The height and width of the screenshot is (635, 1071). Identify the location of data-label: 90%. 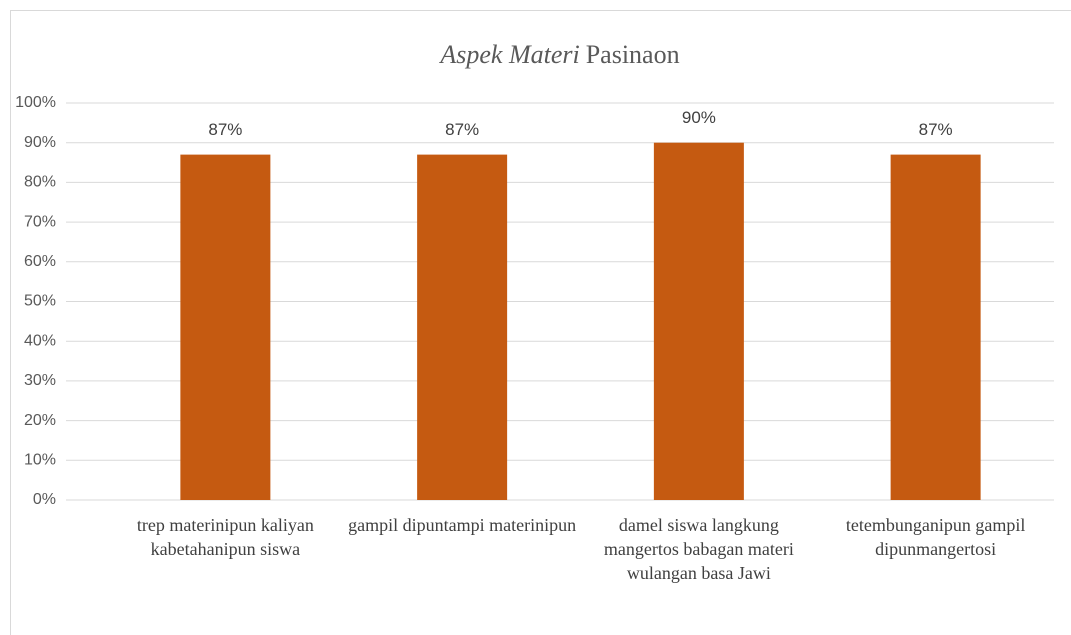
(699, 117).